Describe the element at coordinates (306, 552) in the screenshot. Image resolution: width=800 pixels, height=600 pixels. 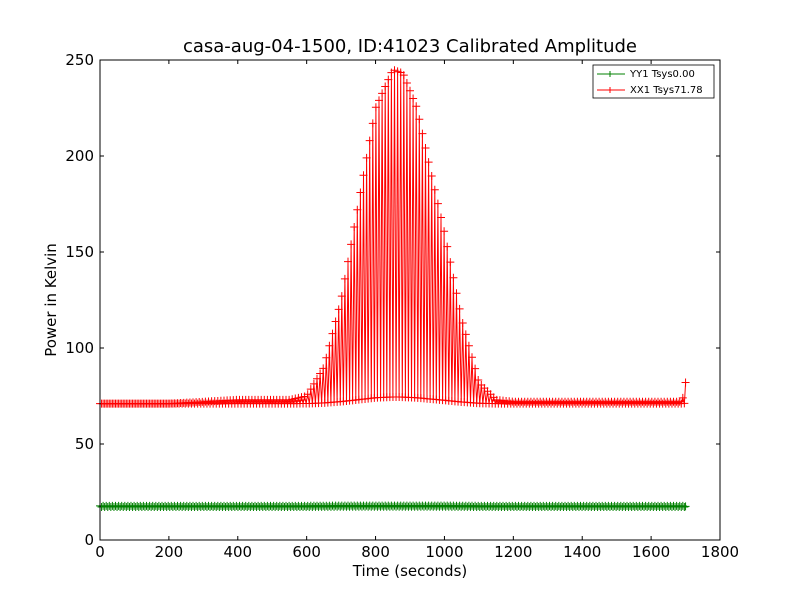
I see `x-tick-label: 600` at that location.